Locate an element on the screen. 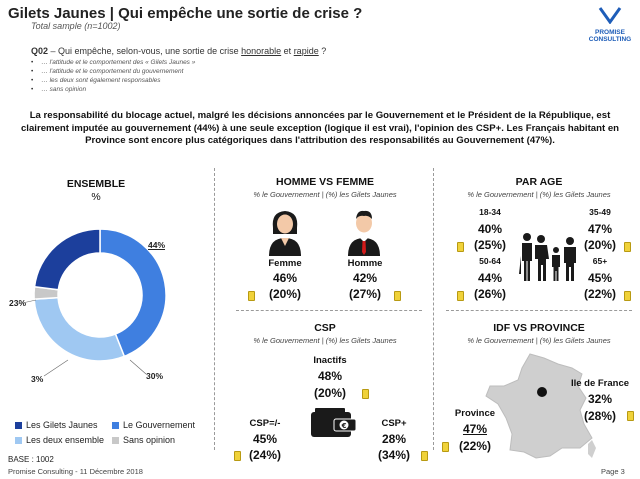 The image size is (640, 479). legend-label: Sans opinion is located at coordinates (149, 440).